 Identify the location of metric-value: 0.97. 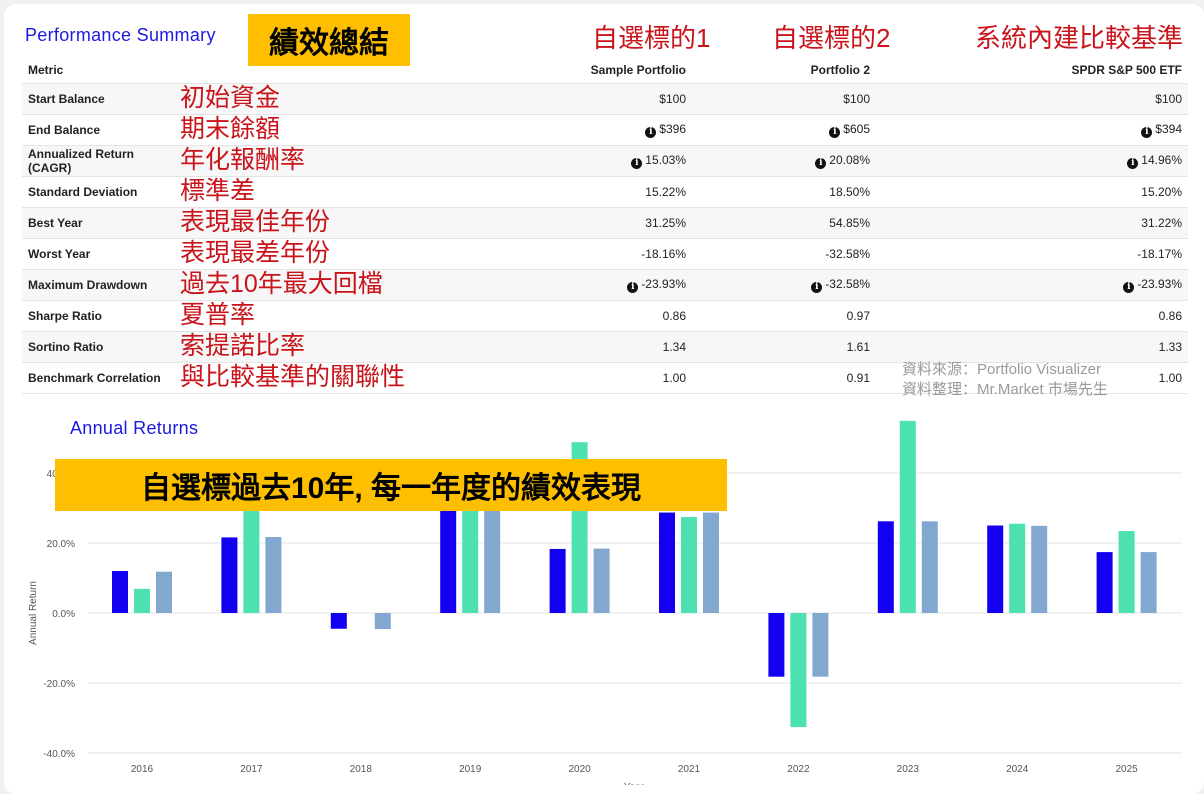
(784, 316).